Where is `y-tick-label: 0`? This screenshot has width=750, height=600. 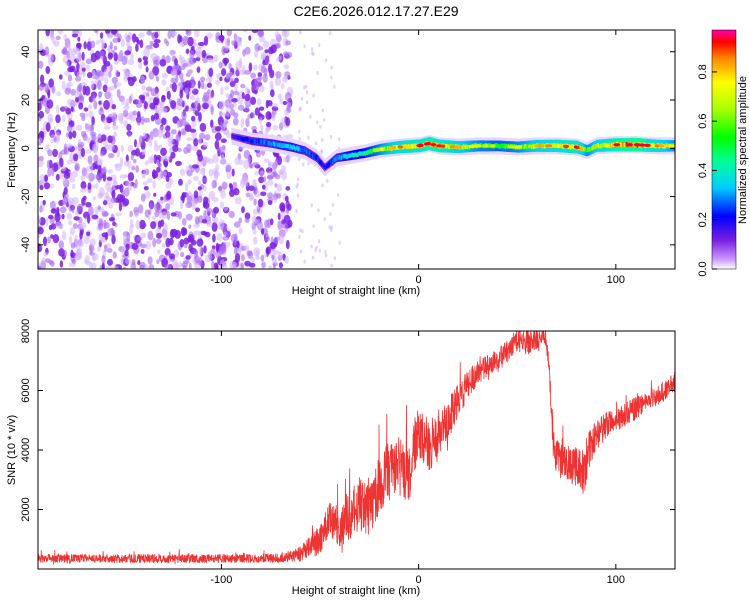 y-tick-label: 0 is located at coordinates (26, 148).